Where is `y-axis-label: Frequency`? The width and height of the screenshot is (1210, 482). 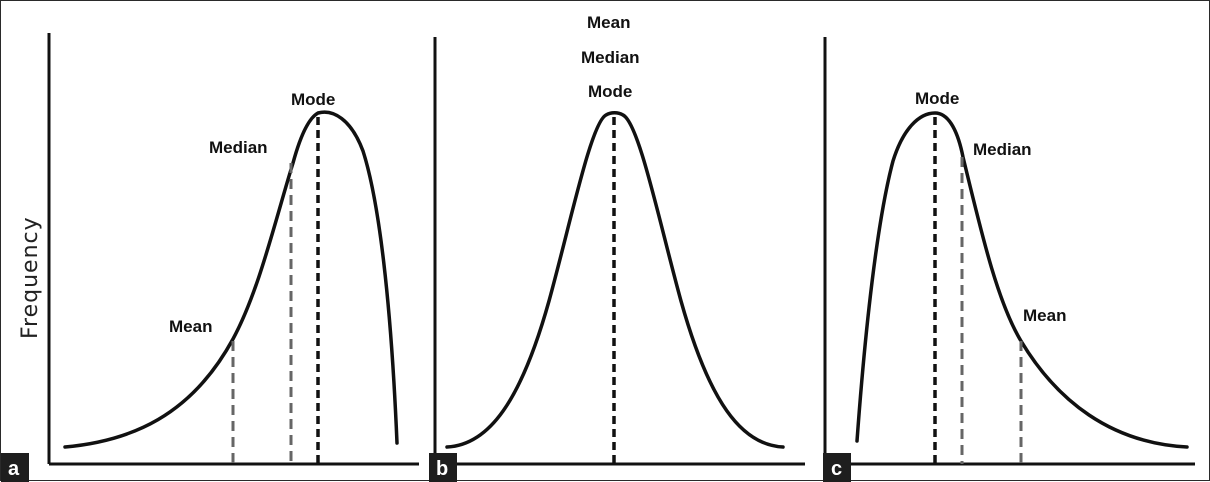
y-axis-label: Frequency is located at coordinates (30, 277).